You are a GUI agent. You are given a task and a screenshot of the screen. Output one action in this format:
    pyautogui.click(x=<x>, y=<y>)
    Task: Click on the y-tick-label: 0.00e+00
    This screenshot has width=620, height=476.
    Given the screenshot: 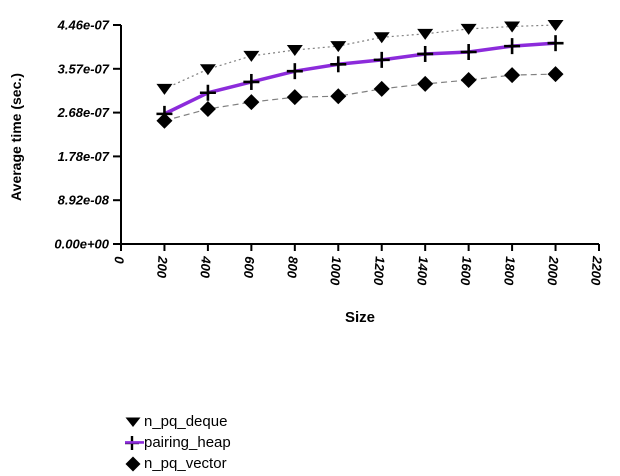 What is the action you would take?
    pyautogui.click(x=81, y=244)
    